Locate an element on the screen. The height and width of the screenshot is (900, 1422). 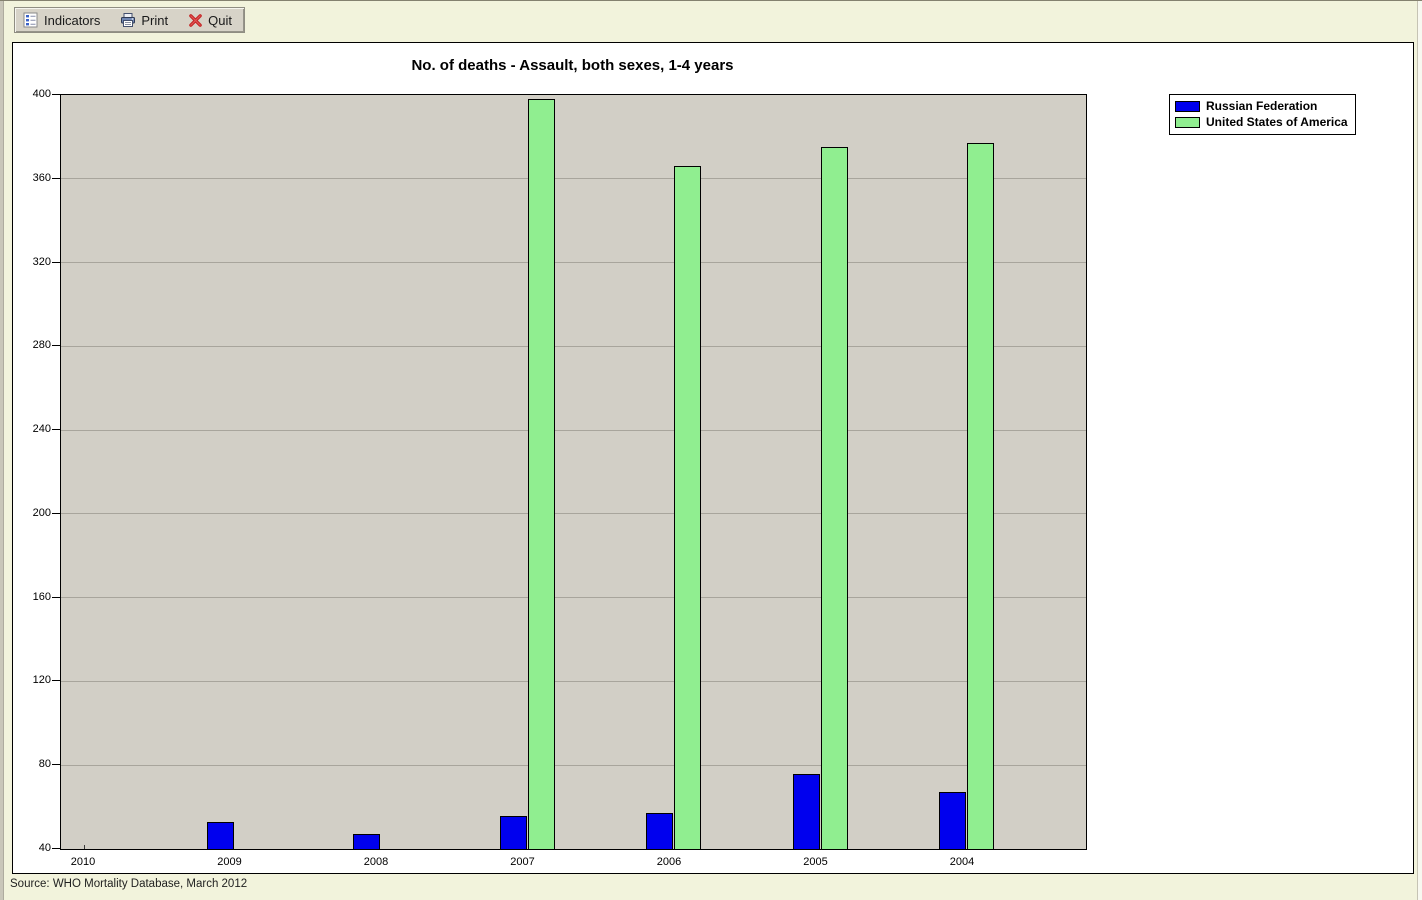
quit-button: Quit is located at coordinates (210, 20).